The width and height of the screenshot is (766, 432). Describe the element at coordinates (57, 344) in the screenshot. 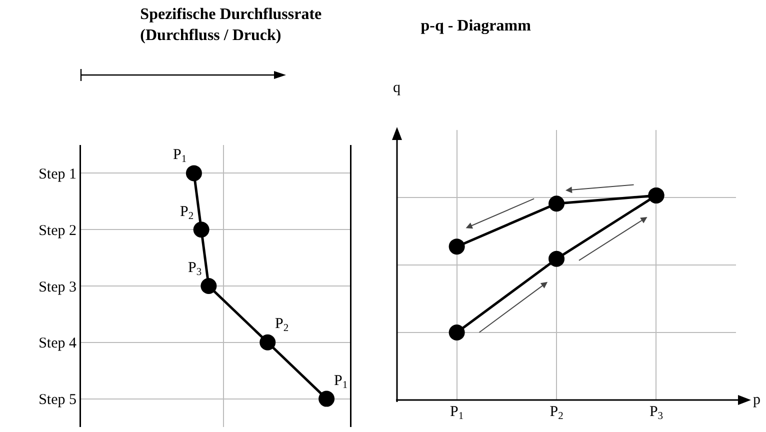

I see `y-tick-label: Step 4` at that location.